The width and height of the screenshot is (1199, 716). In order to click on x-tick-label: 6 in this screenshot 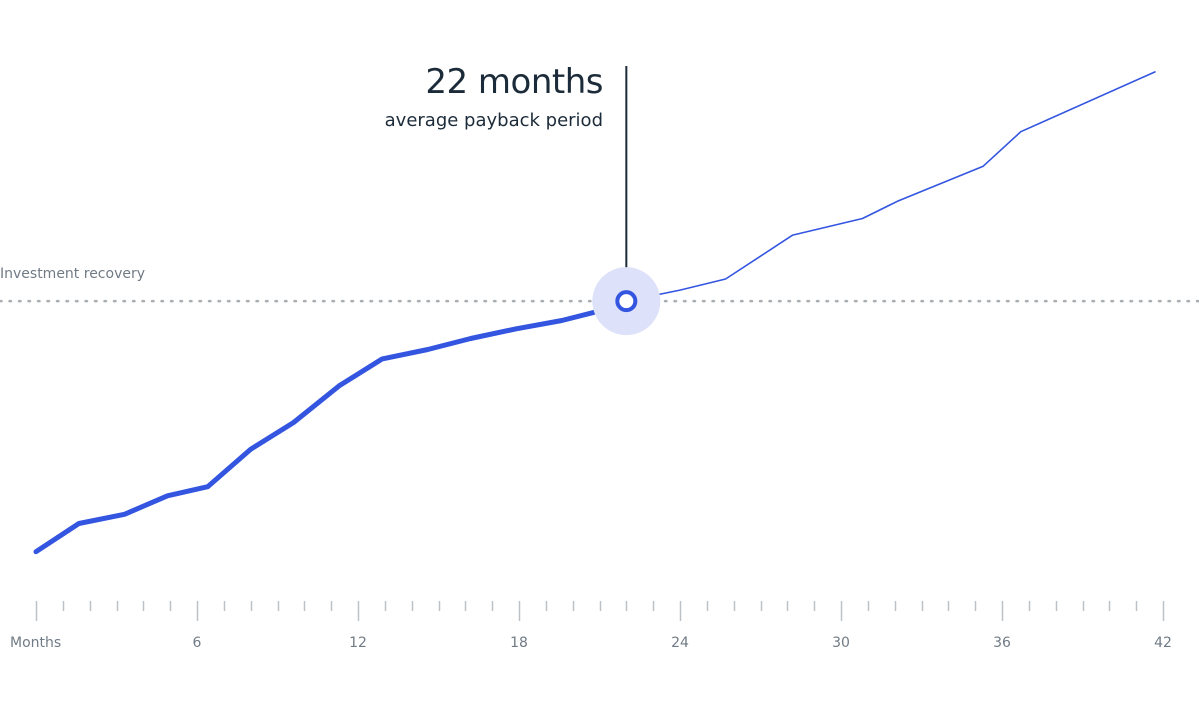, I will do `click(197, 643)`.